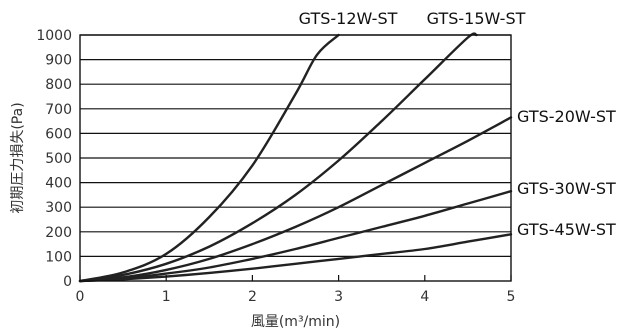 The height and width of the screenshot is (333, 637). I want to click on y-tick-label: 1000, so click(54, 36).